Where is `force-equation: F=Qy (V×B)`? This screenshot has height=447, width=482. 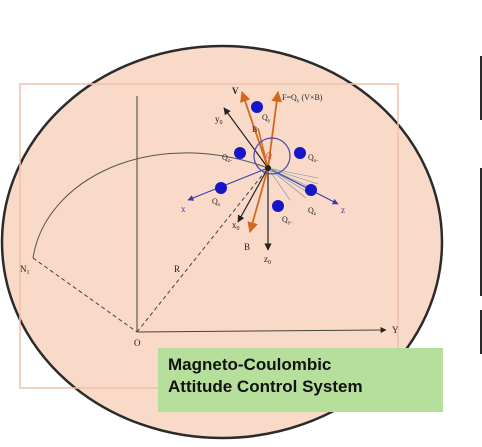 force-equation: F=Qy (V×B) is located at coordinates (302, 98).